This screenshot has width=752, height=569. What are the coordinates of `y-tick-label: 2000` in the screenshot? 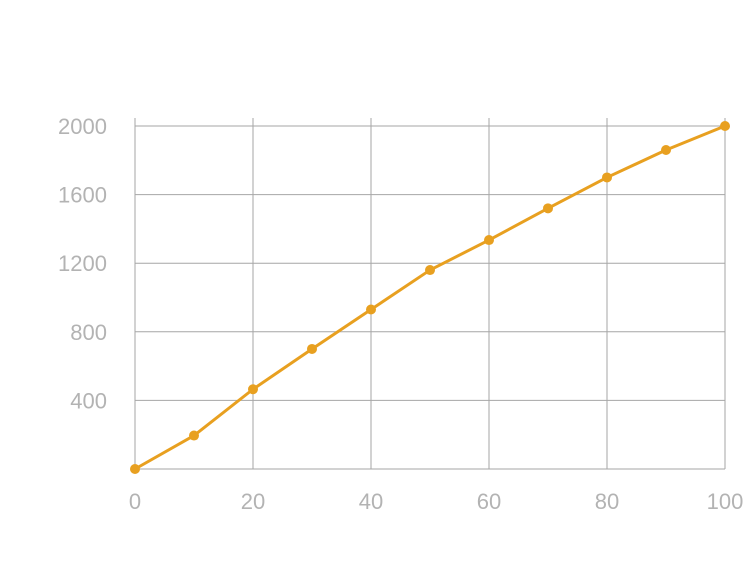 It's located at (82, 126).